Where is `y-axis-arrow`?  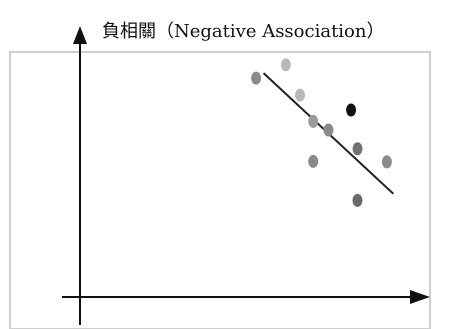
y-axis-arrow is located at coordinates (80, 35).